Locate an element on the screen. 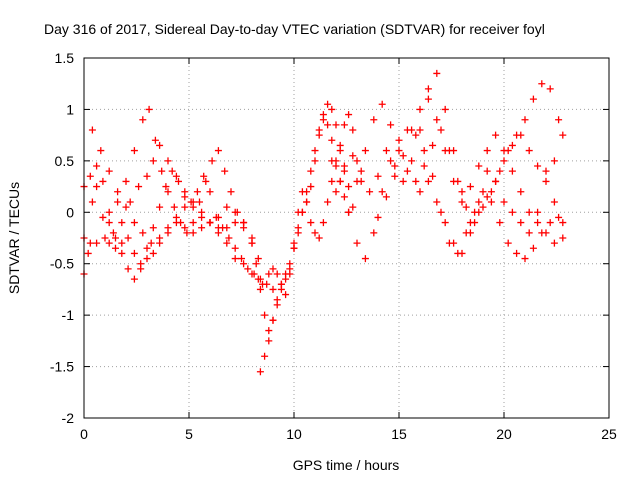 The image size is (640, 480). x-tick-label: 0 is located at coordinates (84, 434).